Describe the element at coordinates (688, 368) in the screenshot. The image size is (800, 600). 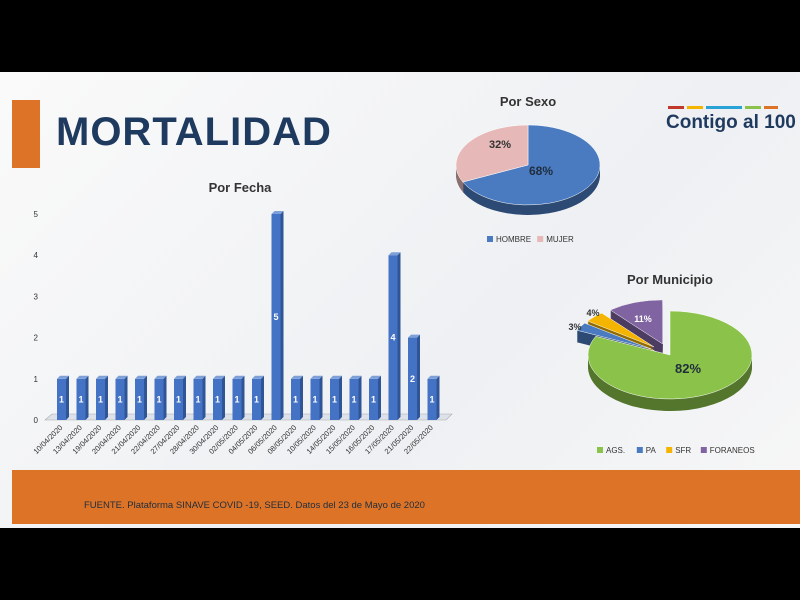
I see `pie-data-label: 82%` at that location.